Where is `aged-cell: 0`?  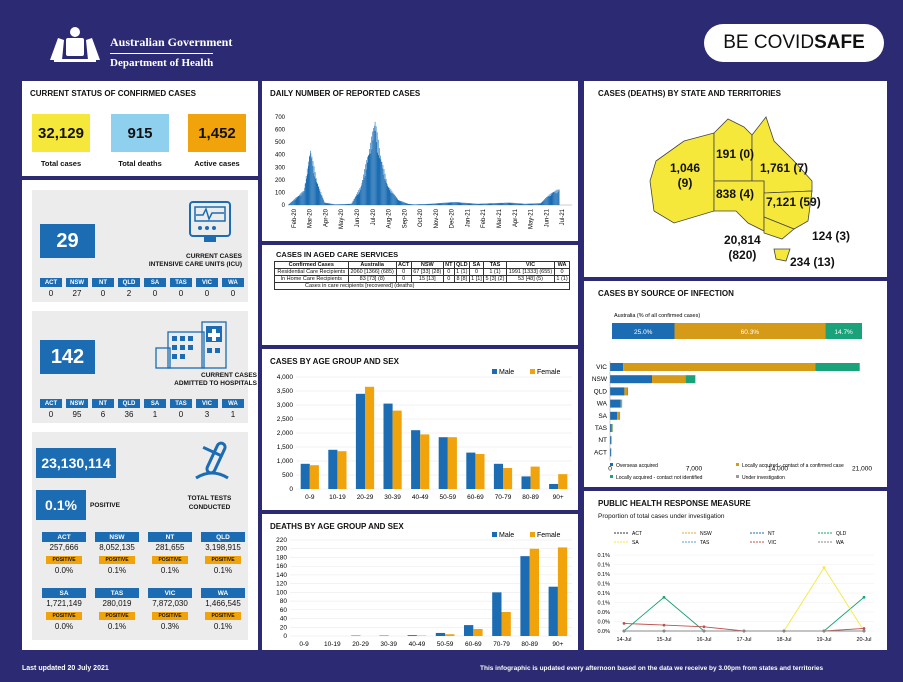
aged-cell: 0 is located at coordinates (448, 272).